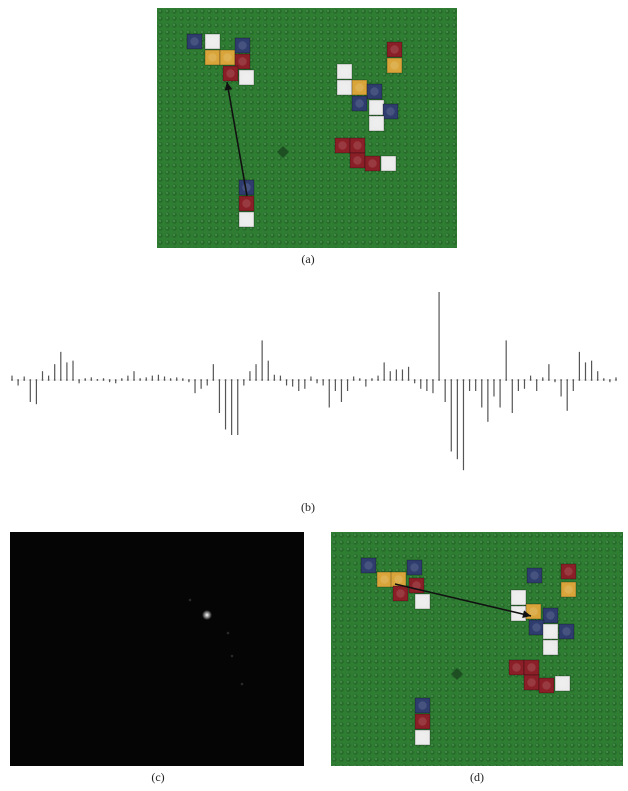  I want to click on panel-d-image, so click(477, 649).